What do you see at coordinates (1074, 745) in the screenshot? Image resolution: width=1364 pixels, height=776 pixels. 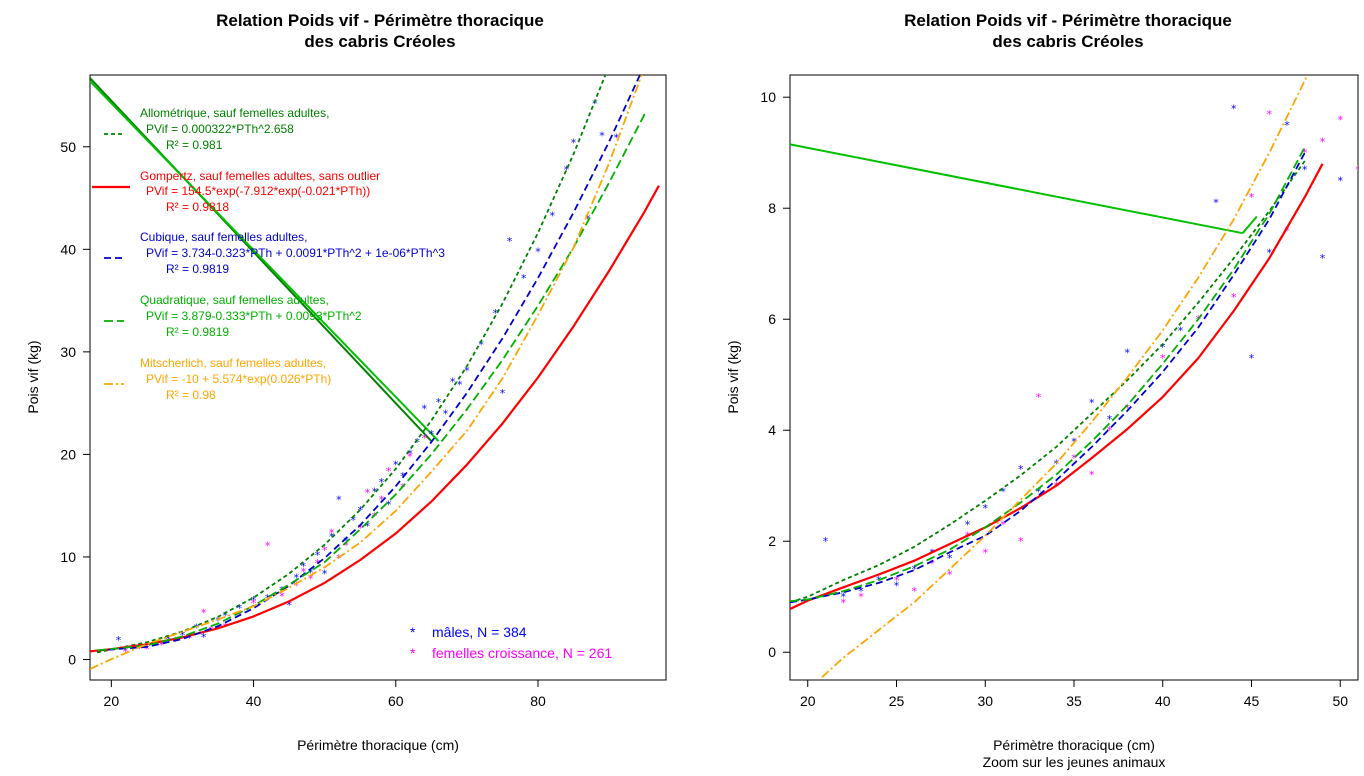 I see `right-x-axis-label: Périmètre thoracique (cm)` at bounding box center [1074, 745].